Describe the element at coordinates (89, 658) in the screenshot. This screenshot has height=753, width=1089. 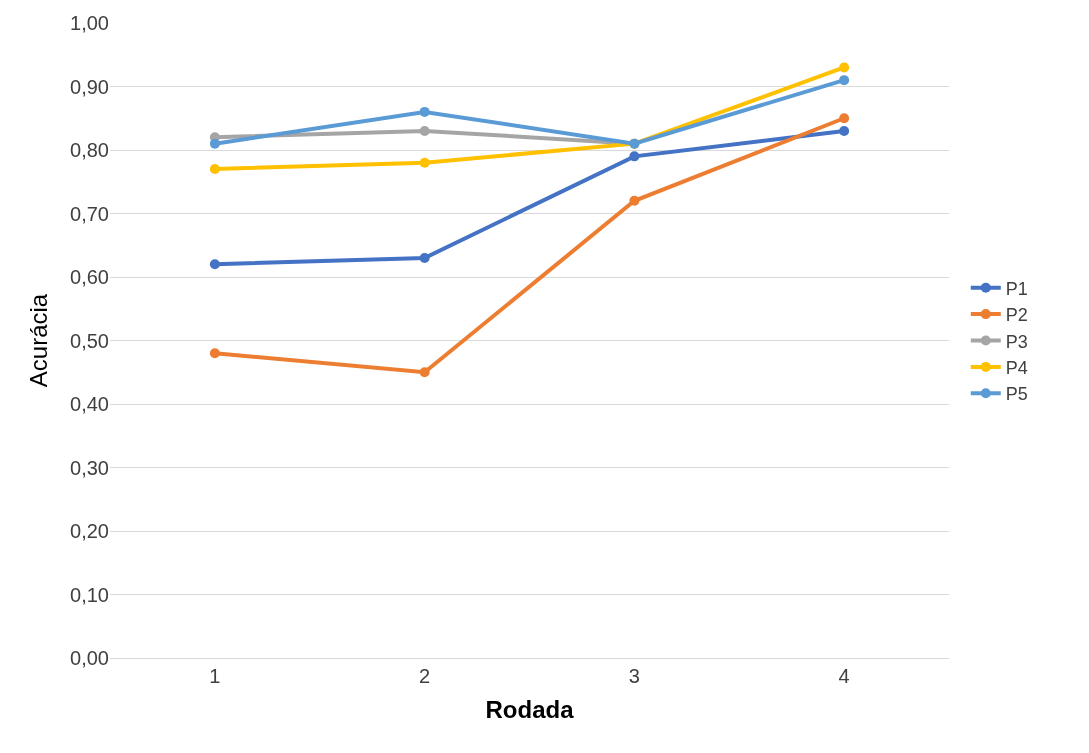
I see `y-tick-label: 0,00` at that location.